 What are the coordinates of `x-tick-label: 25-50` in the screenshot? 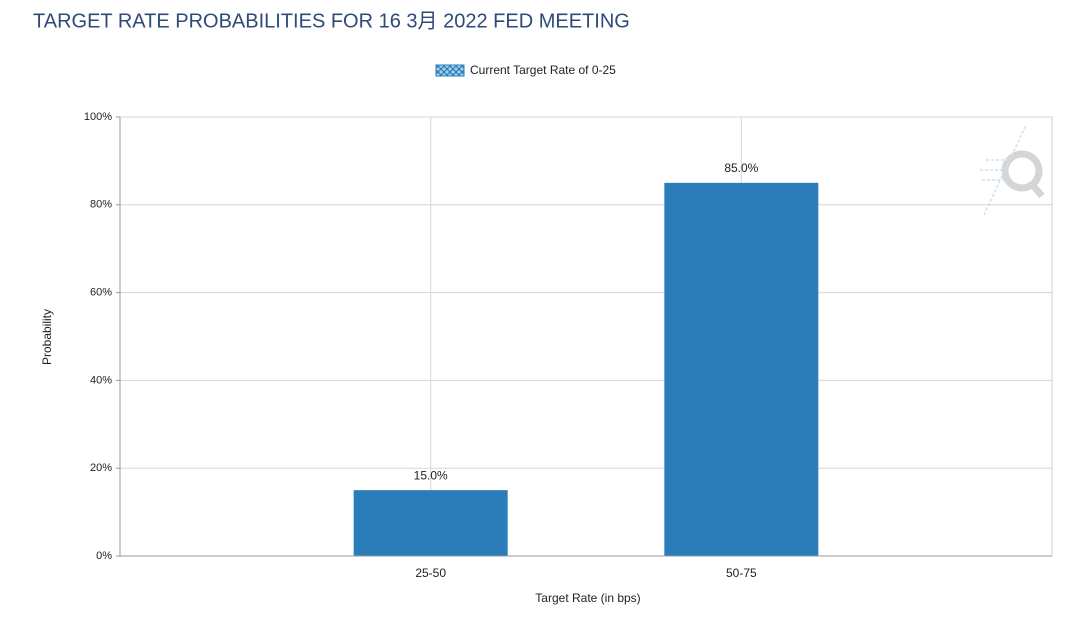 It's located at (430, 573).